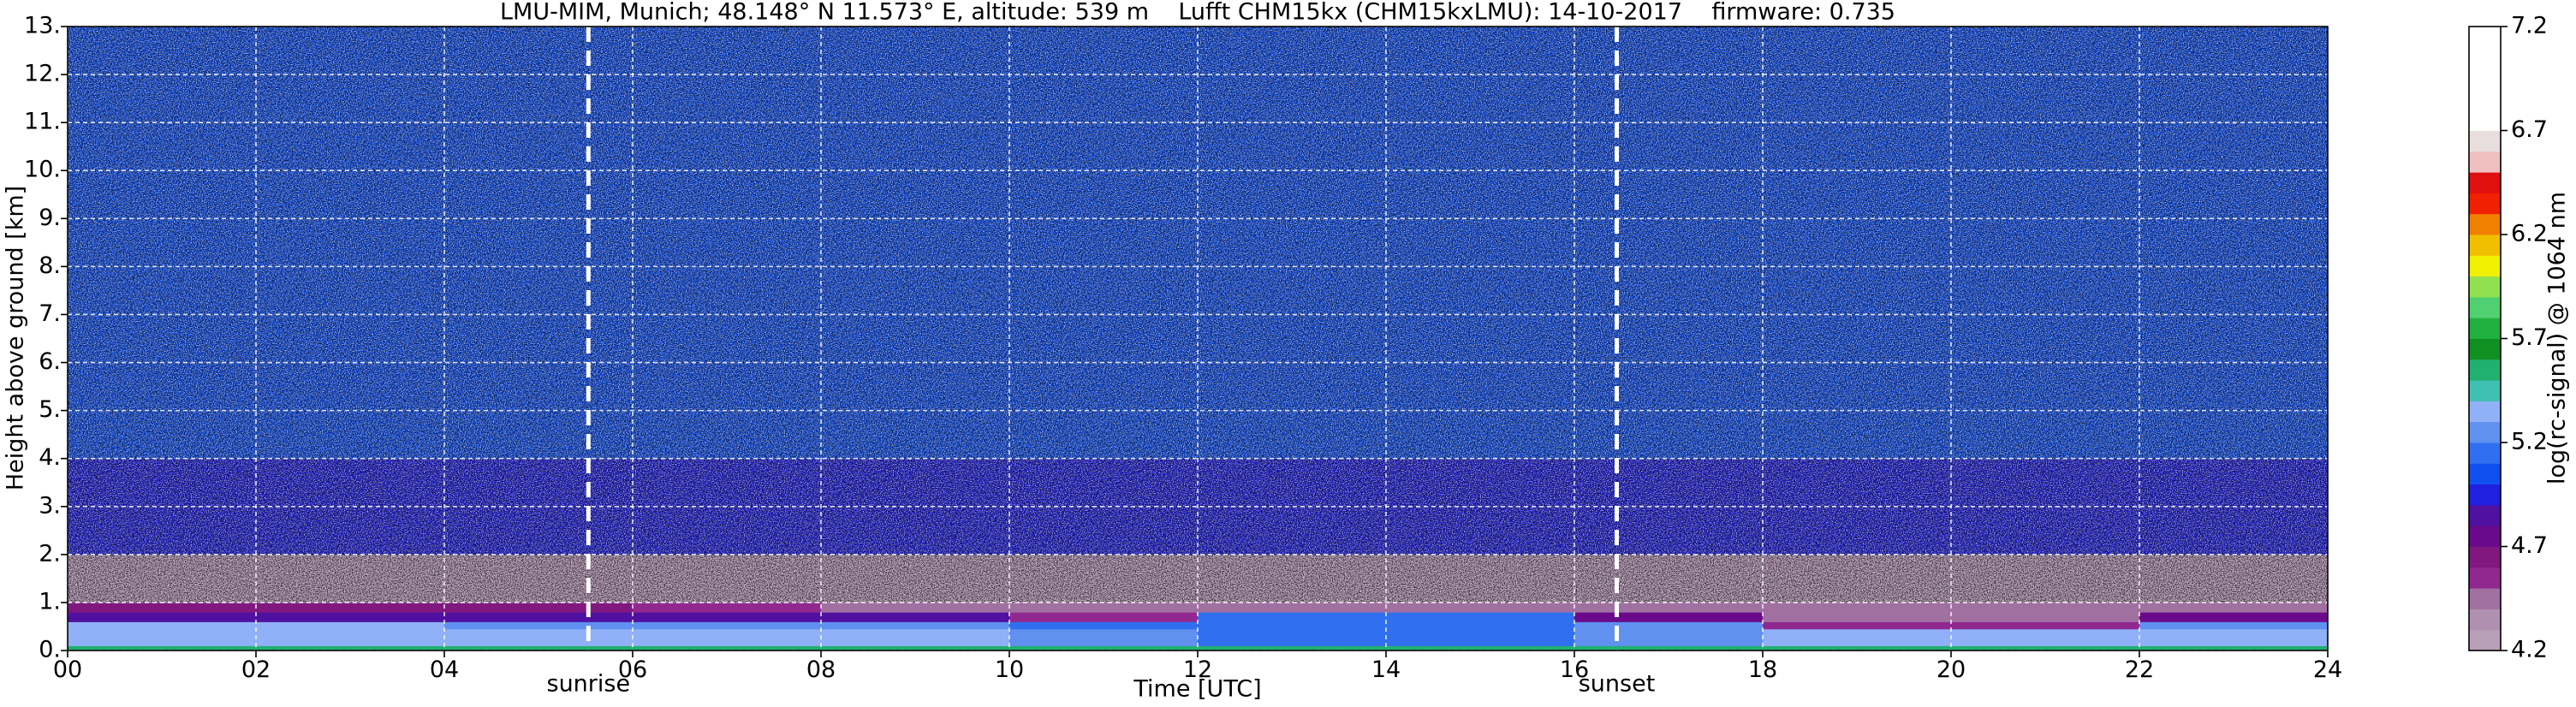  What do you see at coordinates (50, 601) in the screenshot?
I see `y-tick-label: 1.` at bounding box center [50, 601].